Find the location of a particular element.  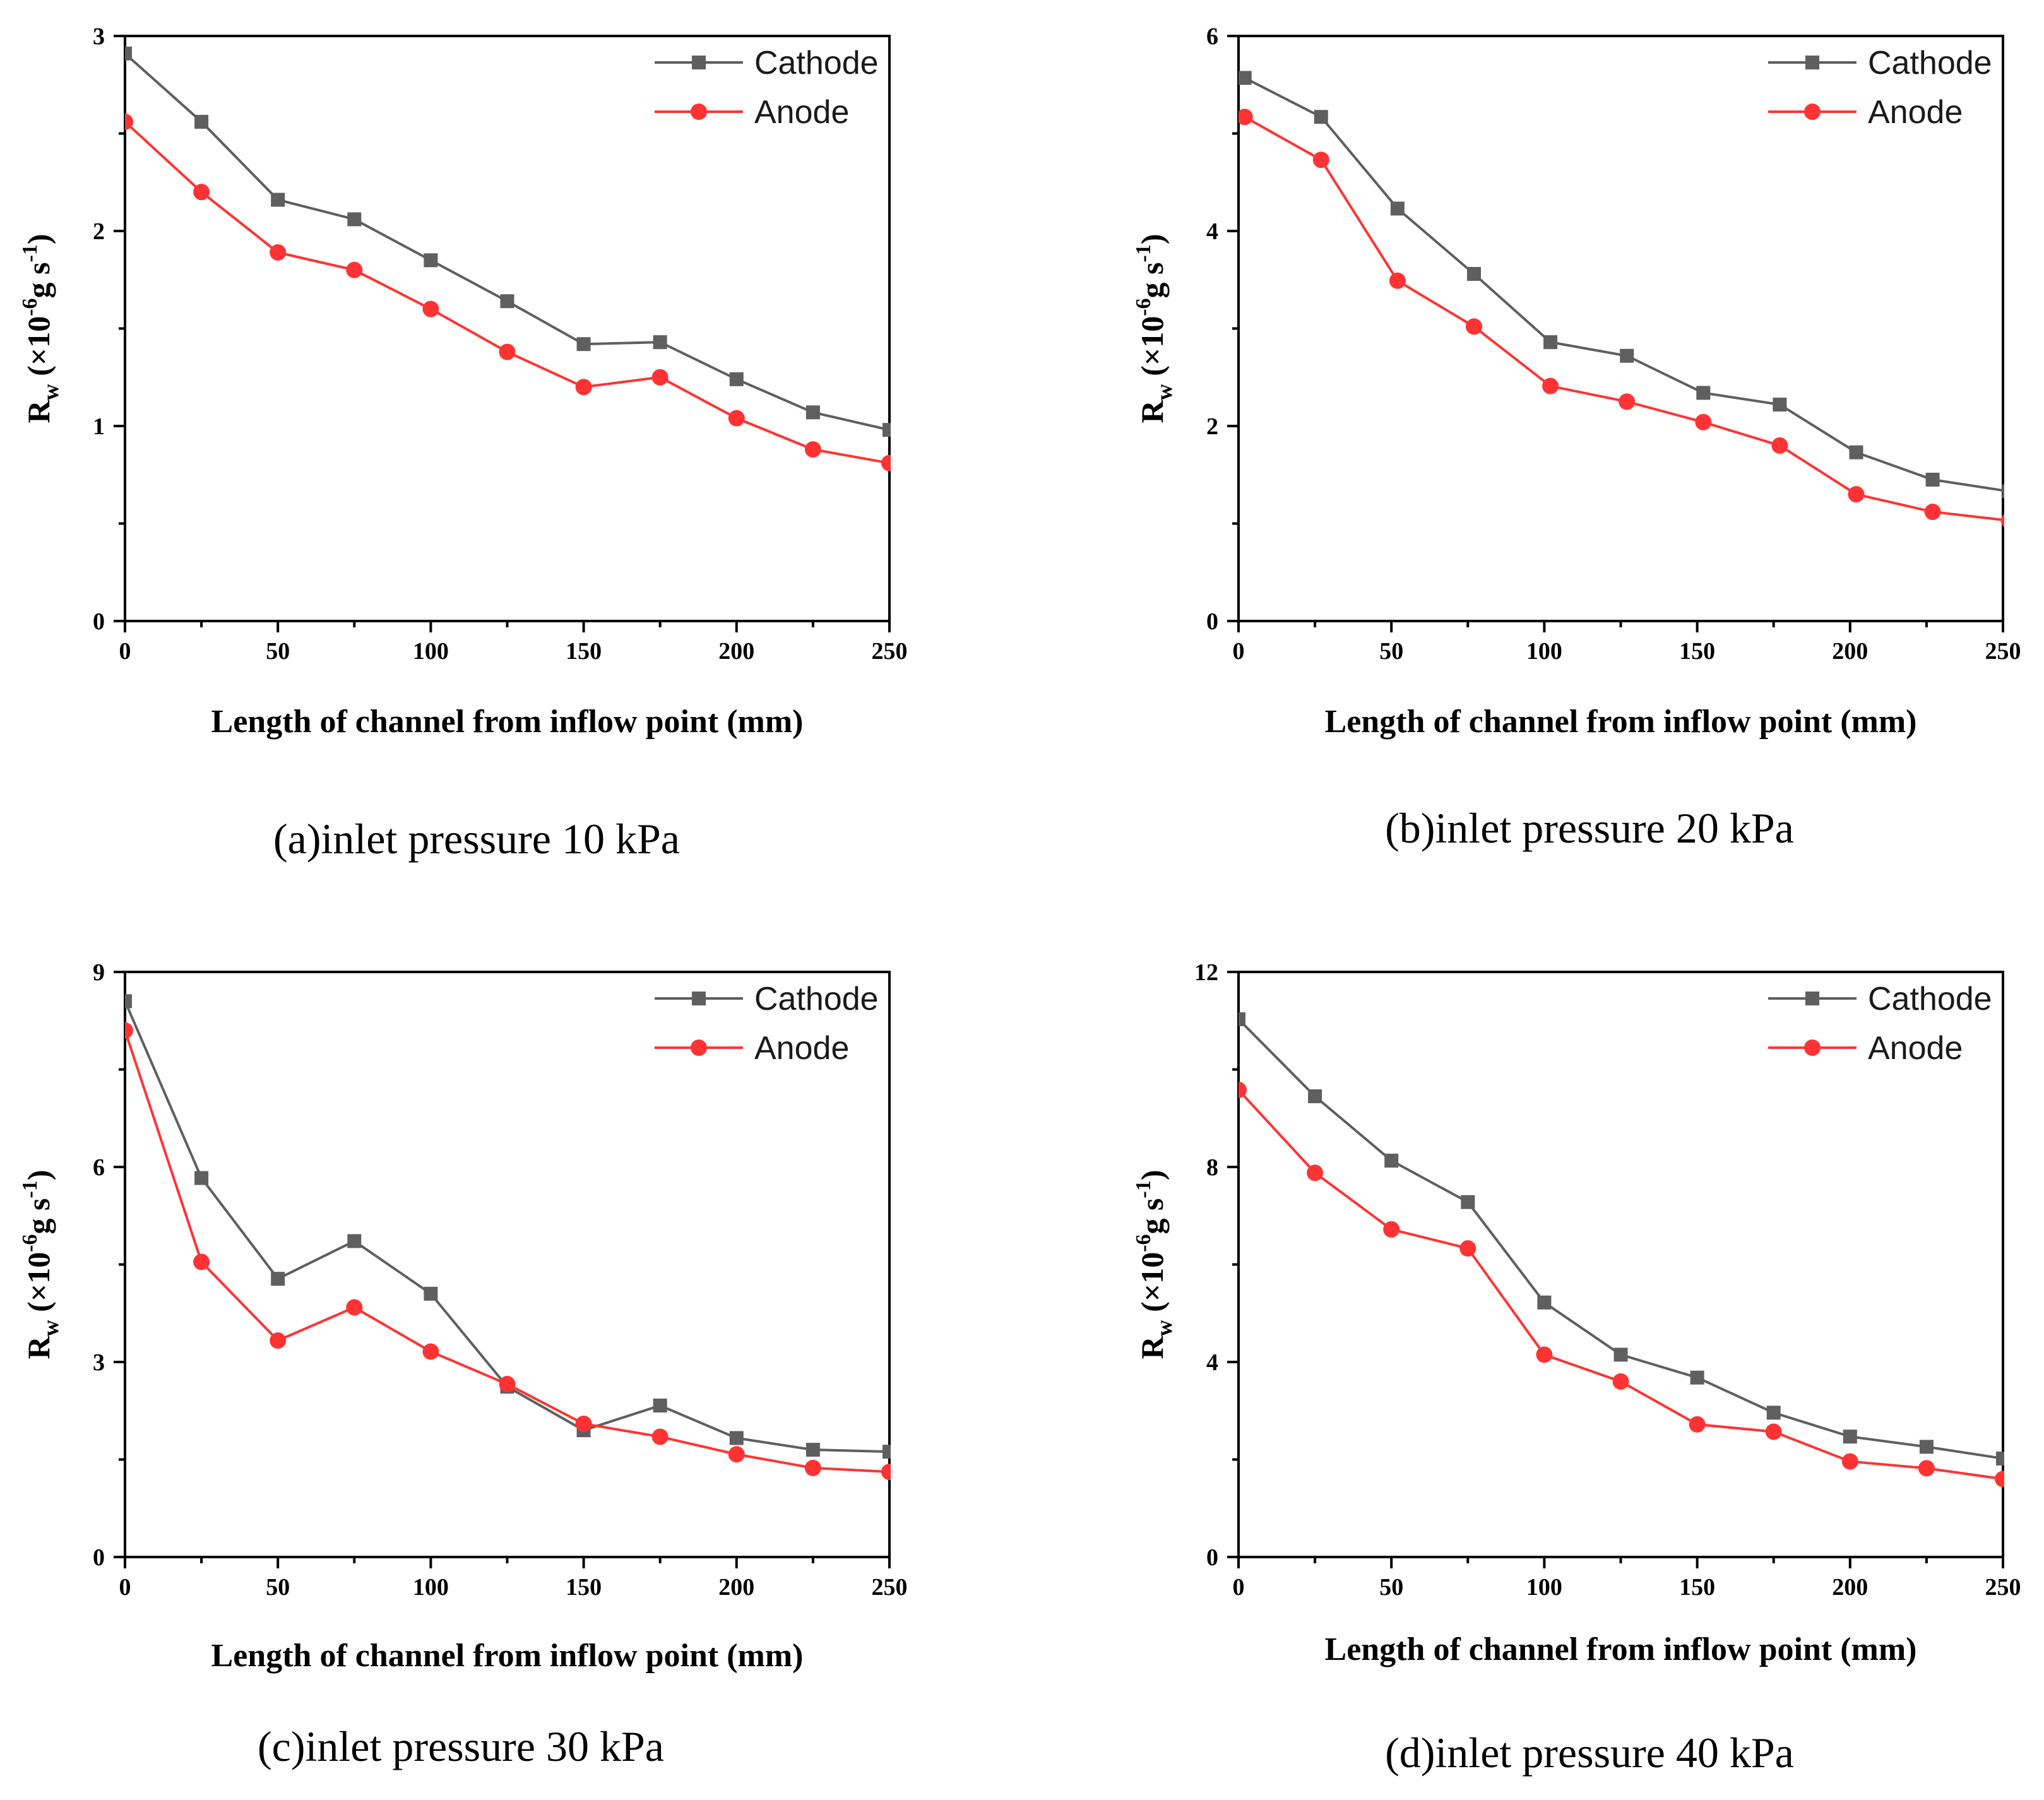

panel-caption: (d)inlet pressure 40 kPa is located at coordinates (1589, 1753).